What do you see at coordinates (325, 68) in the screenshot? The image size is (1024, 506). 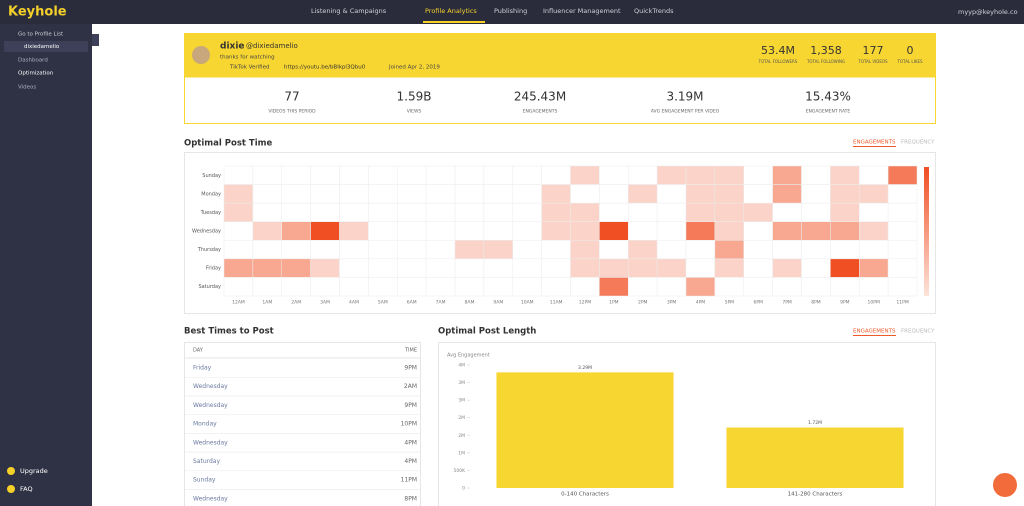 I see `profile-link: https://youtu.be/bBlkpl3Qbu0` at bounding box center [325, 68].